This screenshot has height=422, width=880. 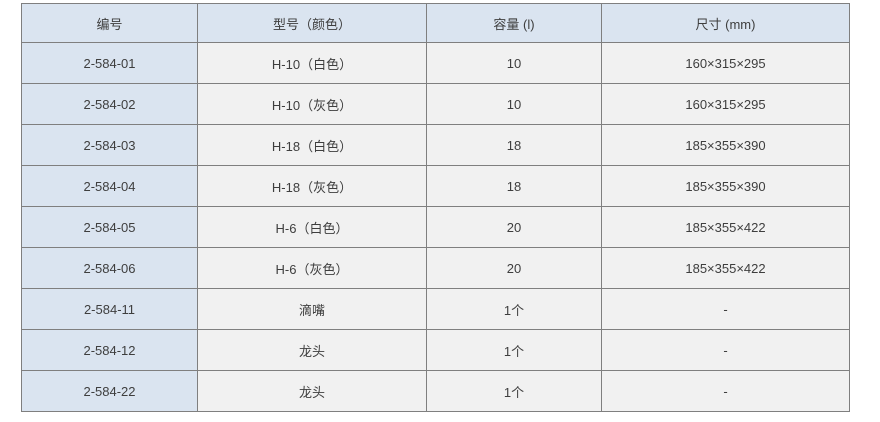 I want to click on cell-code: 2-584-05, so click(x=109, y=227).